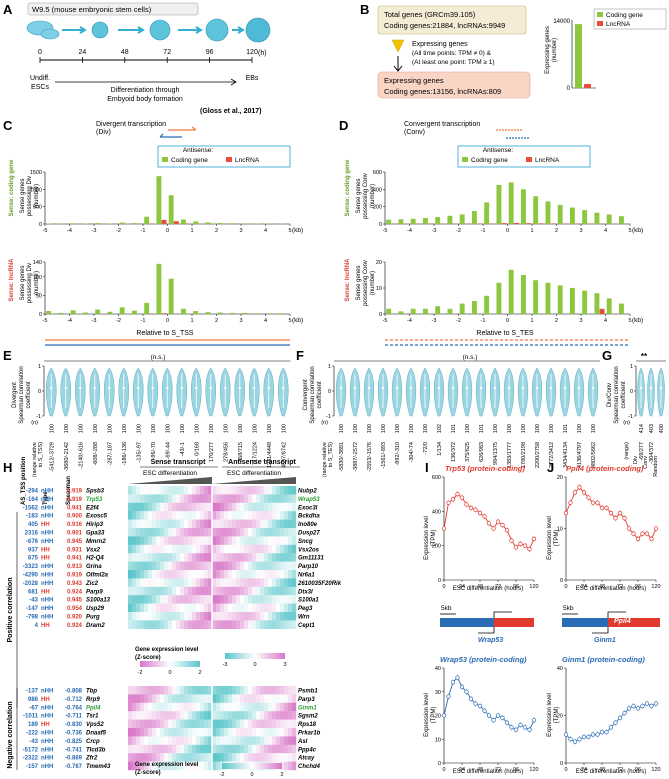 The image size is (669, 779). Describe the element at coordinates (222, 775) in the screenshot. I see `h-scale-tick: -2` at that location.